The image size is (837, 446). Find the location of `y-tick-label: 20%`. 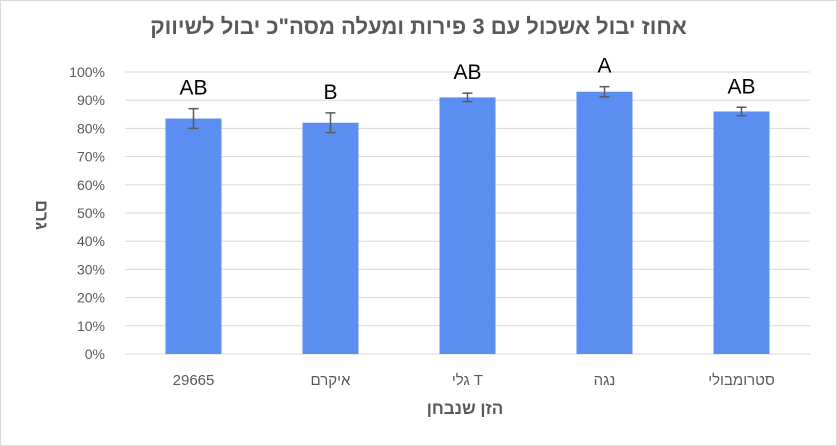

y-tick-label: 20% is located at coordinates (91, 298).